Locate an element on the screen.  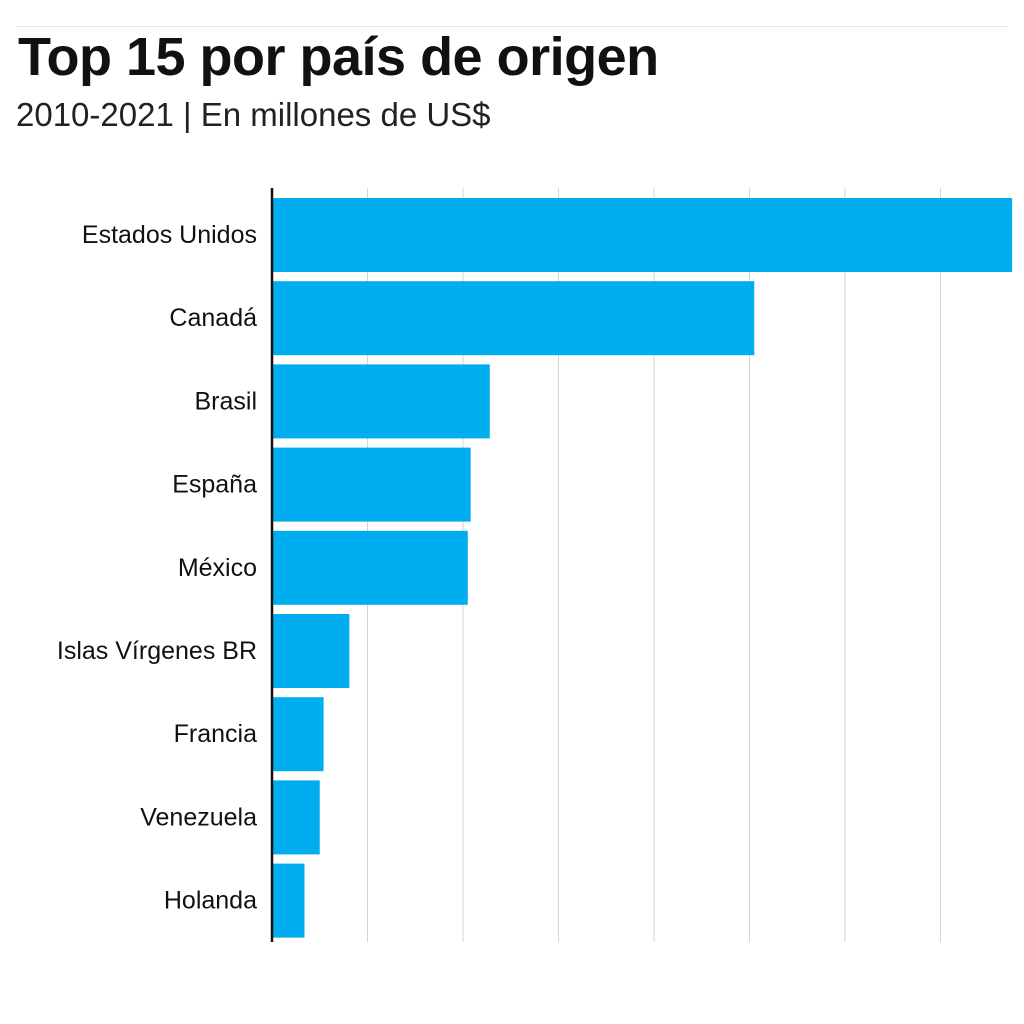
category-label: Holanda is located at coordinates (210, 901).